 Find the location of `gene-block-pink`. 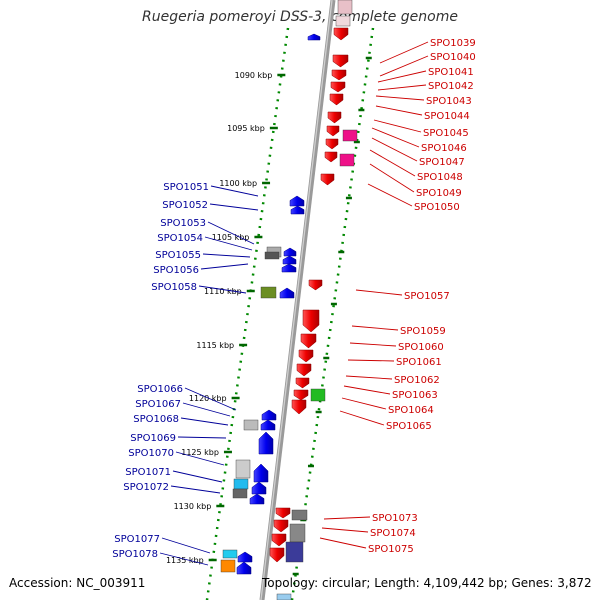

gene-block-pink is located at coordinates (345, 7).